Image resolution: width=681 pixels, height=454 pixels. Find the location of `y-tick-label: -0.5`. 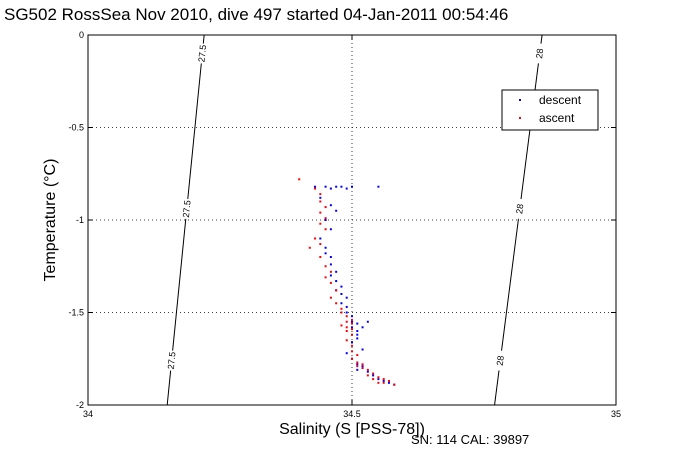

y-tick-label: -0.5 is located at coordinates (76, 128).